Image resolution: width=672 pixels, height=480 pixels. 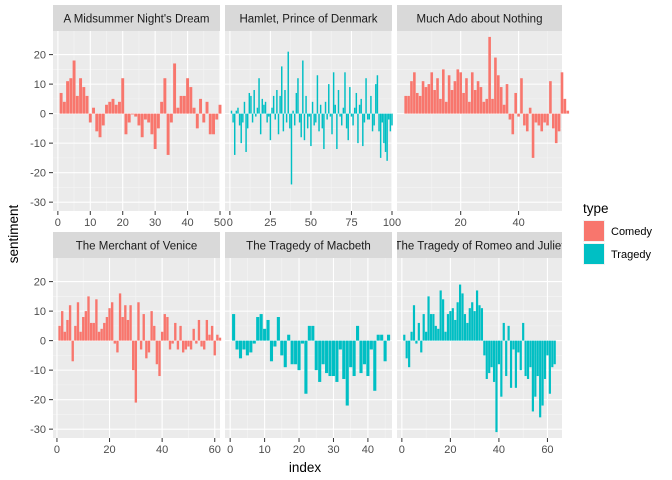 What do you see at coordinates (90, 223) in the screenshot?
I see `x-tick-label: 10` at bounding box center [90, 223].